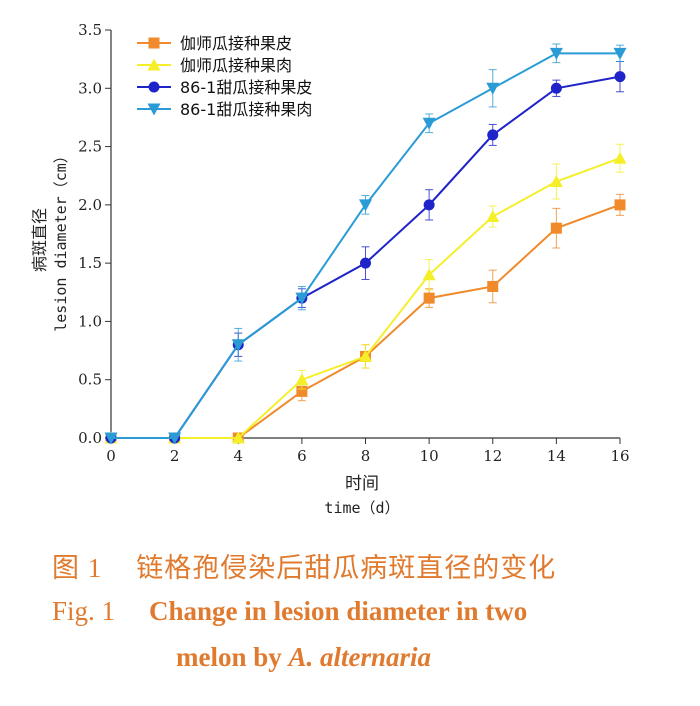 The image size is (700, 706). Describe the element at coordinates (236, 43) in the screenshot. I see `legend-entry: 伽师瓜接种果皮` at that location.